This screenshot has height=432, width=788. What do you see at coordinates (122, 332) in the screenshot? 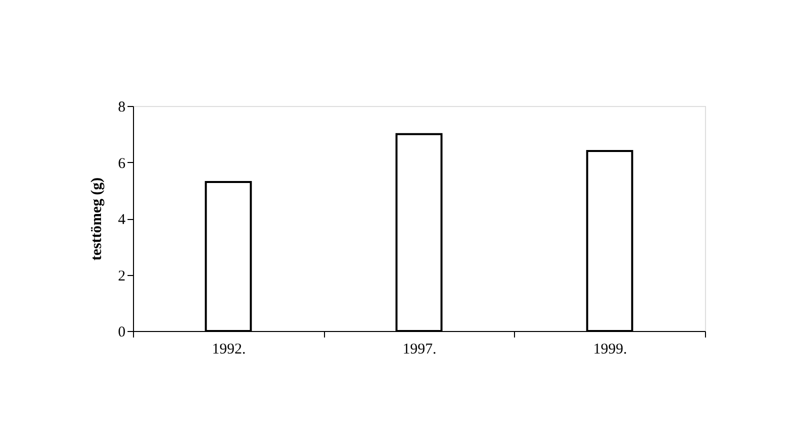
I see `y-tick-label: 0` at bounding box center [122, 332].